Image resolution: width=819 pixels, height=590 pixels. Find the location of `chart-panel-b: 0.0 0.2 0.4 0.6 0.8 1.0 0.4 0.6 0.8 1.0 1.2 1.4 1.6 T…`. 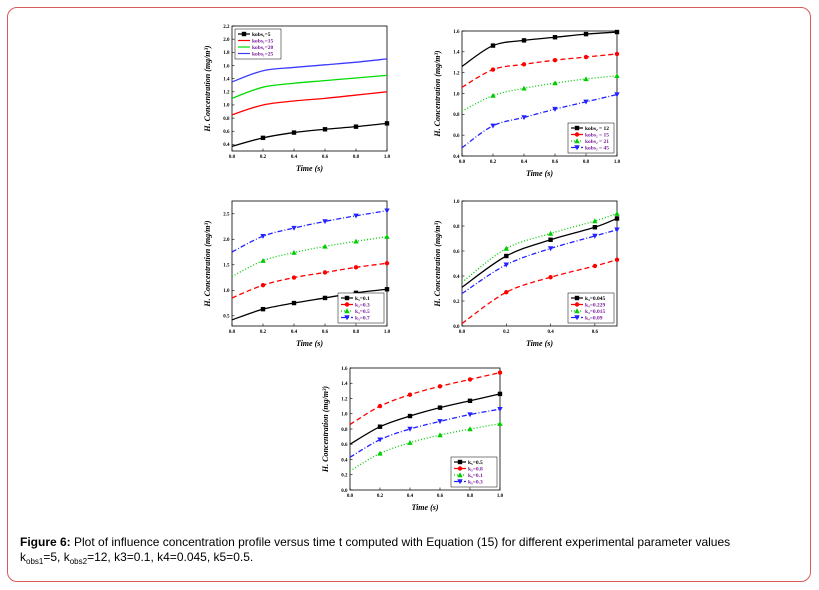

chart-panel-b: 0.0 0.2 0.4 0.6 0.8 1.0 0.4 0.6 0.8 1.0 1.2 1.4 1.6 T… is located at coordinates (527, 107).